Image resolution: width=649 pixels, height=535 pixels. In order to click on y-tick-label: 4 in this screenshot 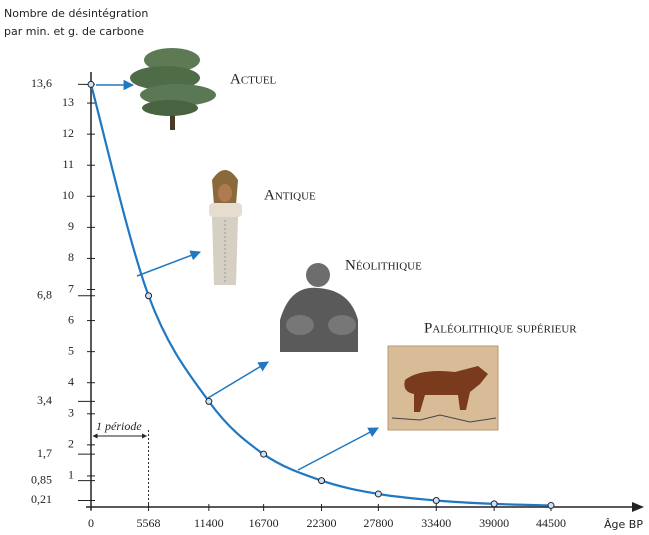, I will do `click(71, 381)`.